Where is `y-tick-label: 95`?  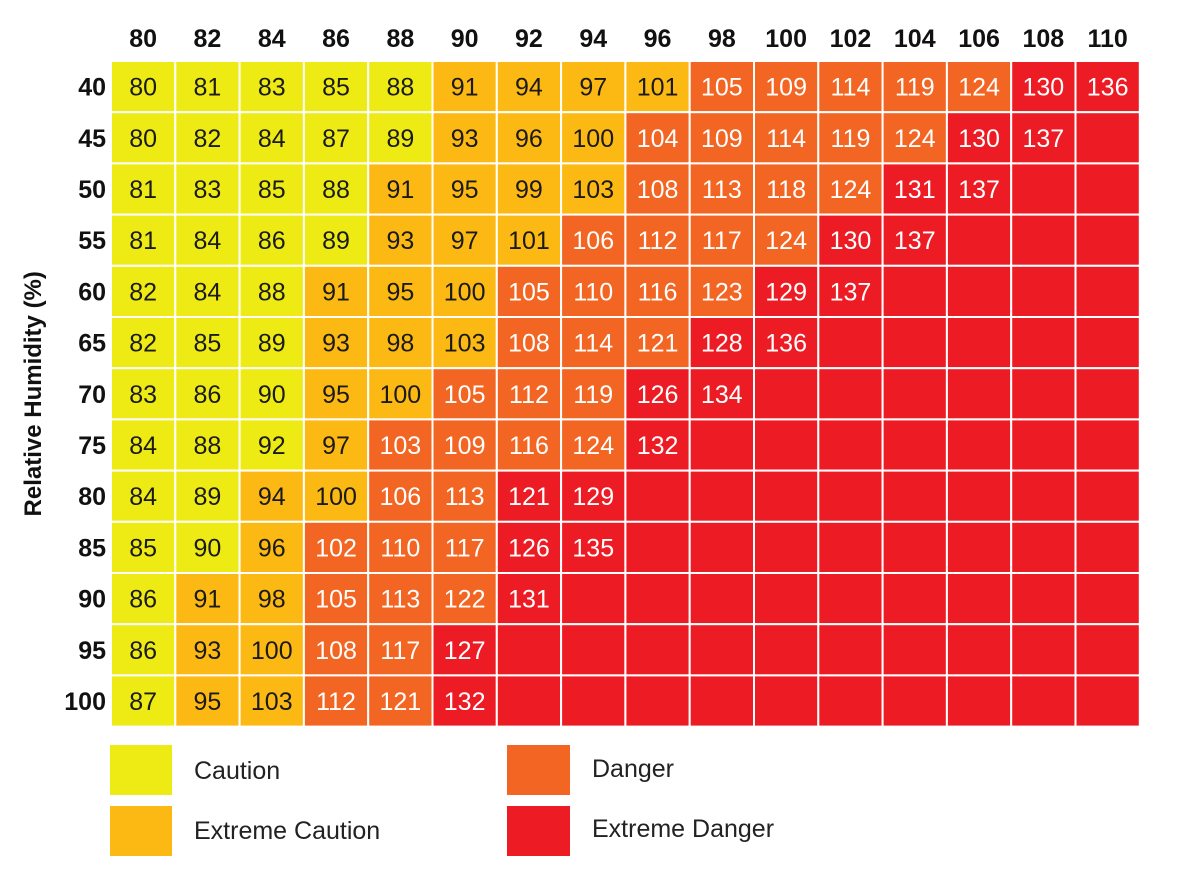
y-tick-label: 95 is located at coordinates (92, 651).